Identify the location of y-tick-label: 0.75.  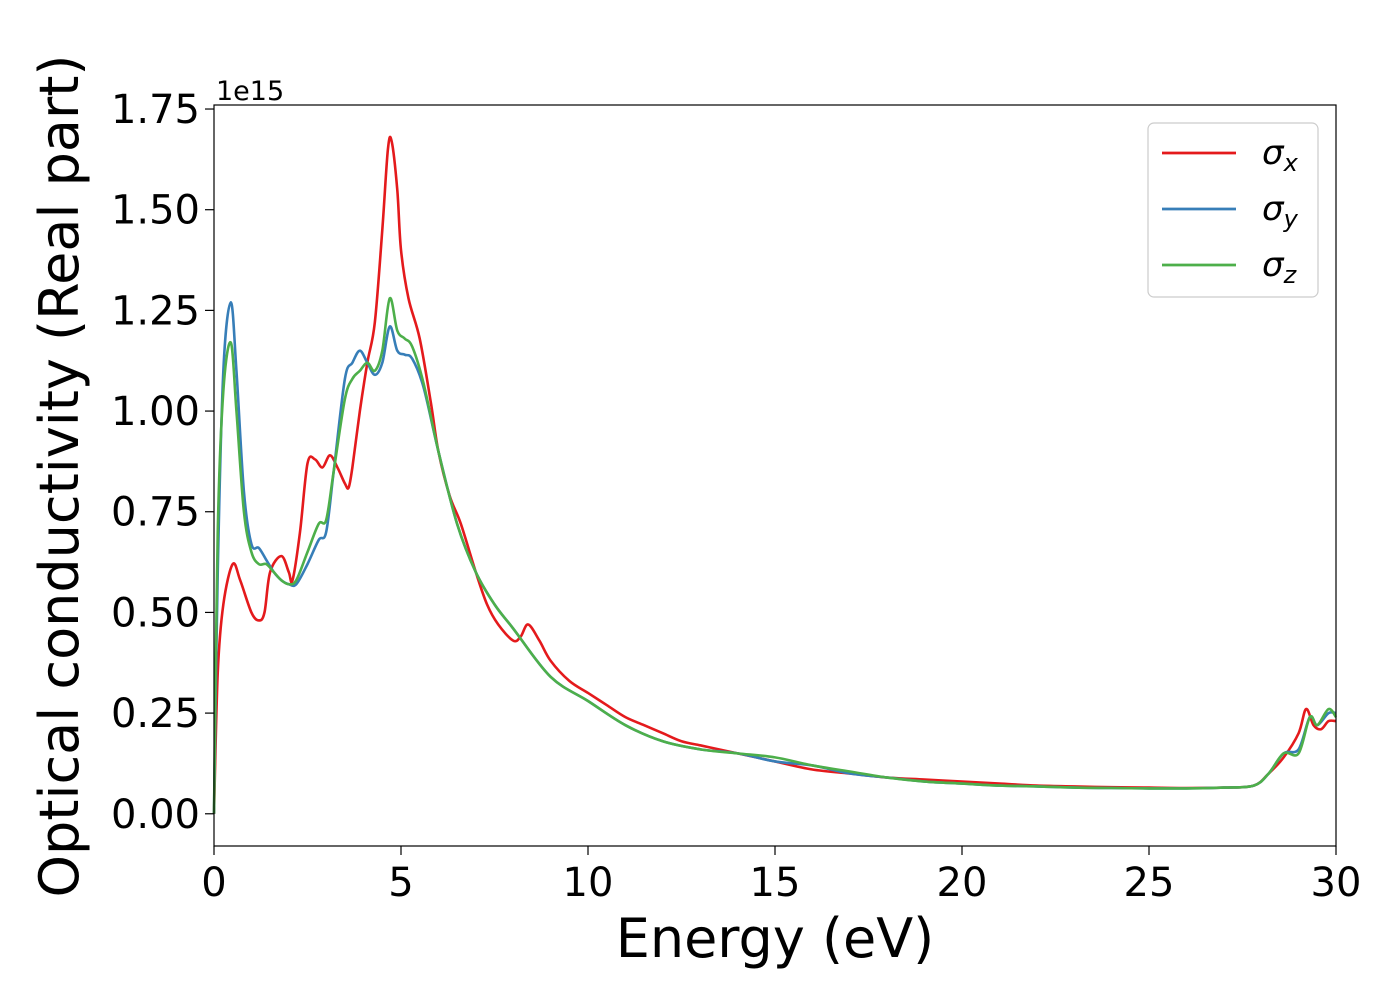
(155, 513).